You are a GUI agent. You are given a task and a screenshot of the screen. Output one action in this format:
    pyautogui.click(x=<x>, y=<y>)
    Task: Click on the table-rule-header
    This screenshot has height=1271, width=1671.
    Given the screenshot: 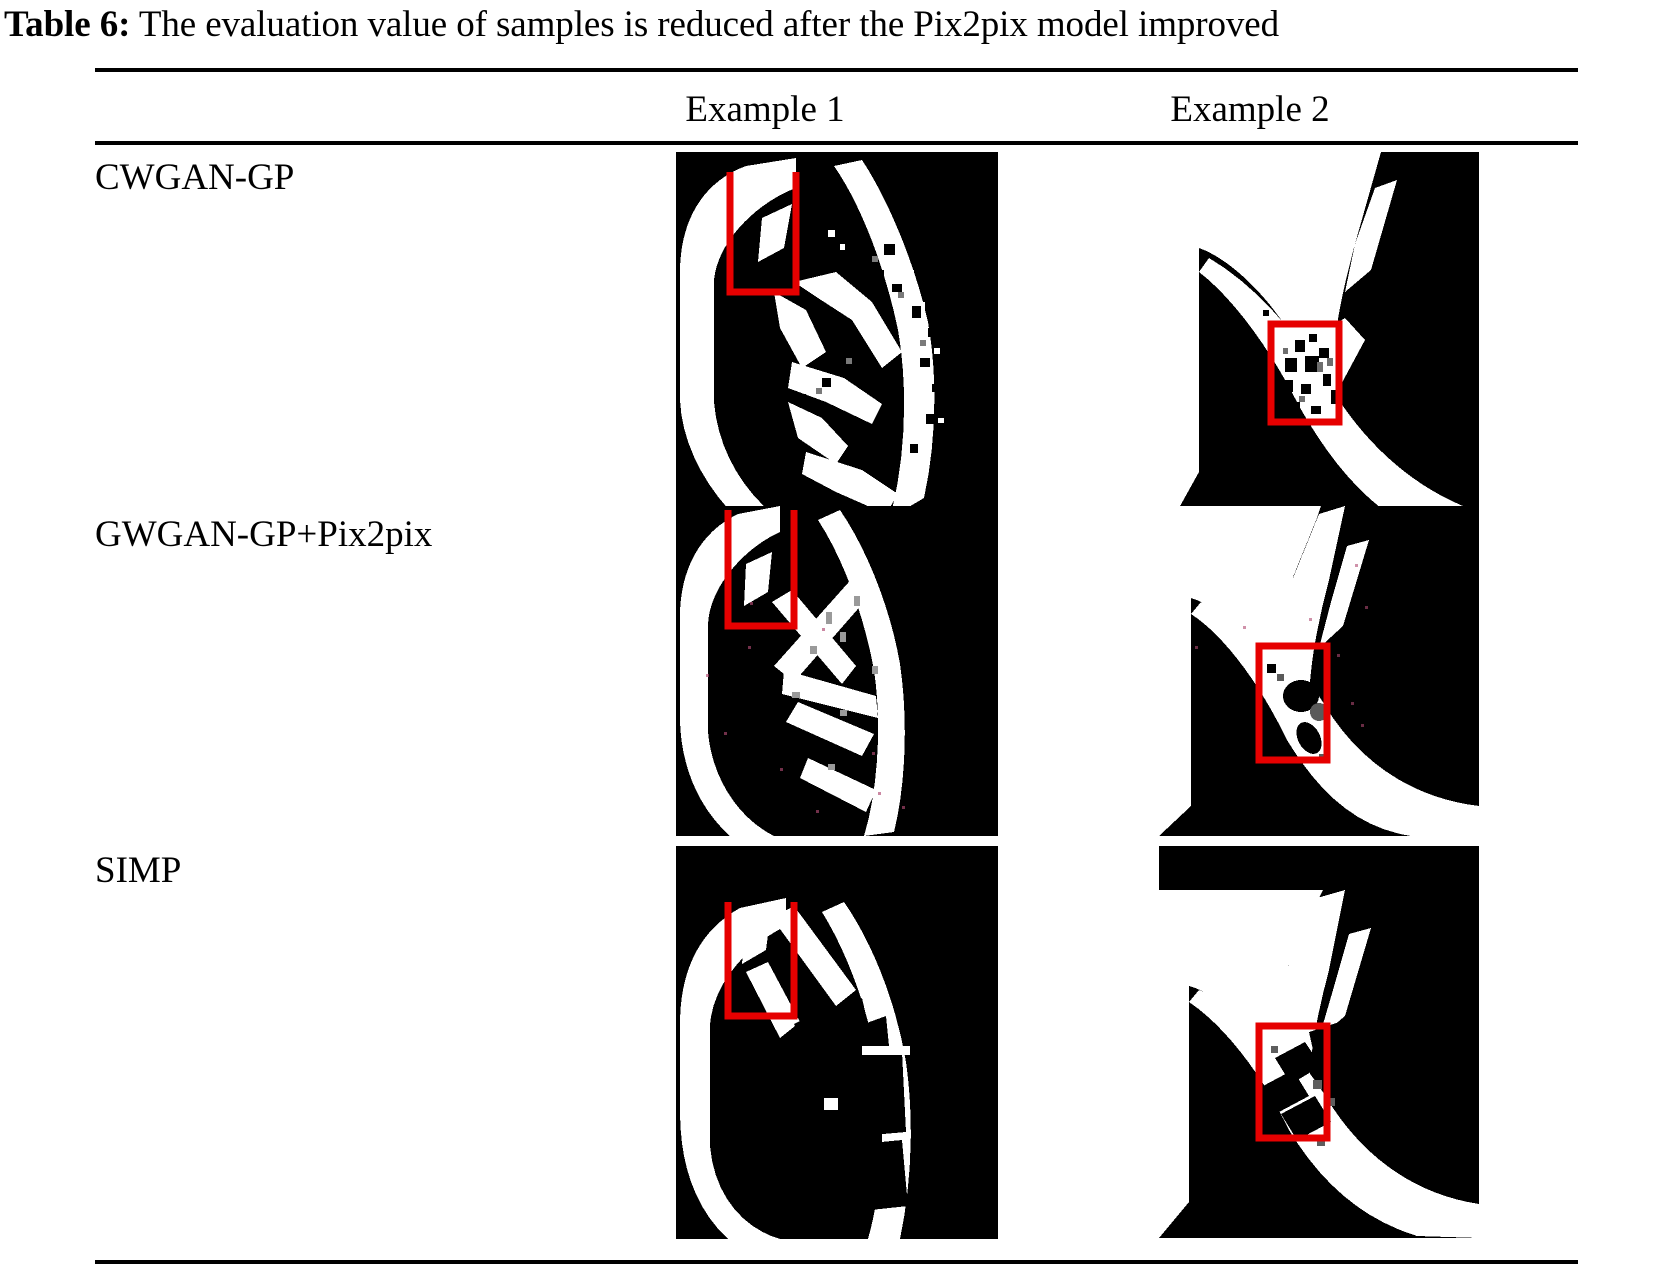 What is the action you would take?
    pyautogui.click(x=836, y=143)
    